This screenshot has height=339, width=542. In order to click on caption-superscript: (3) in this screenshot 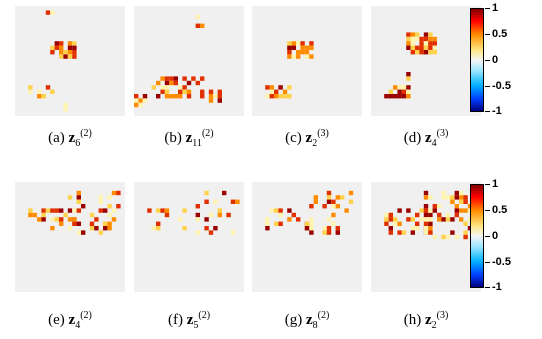, I will do `click(323, 133)`.